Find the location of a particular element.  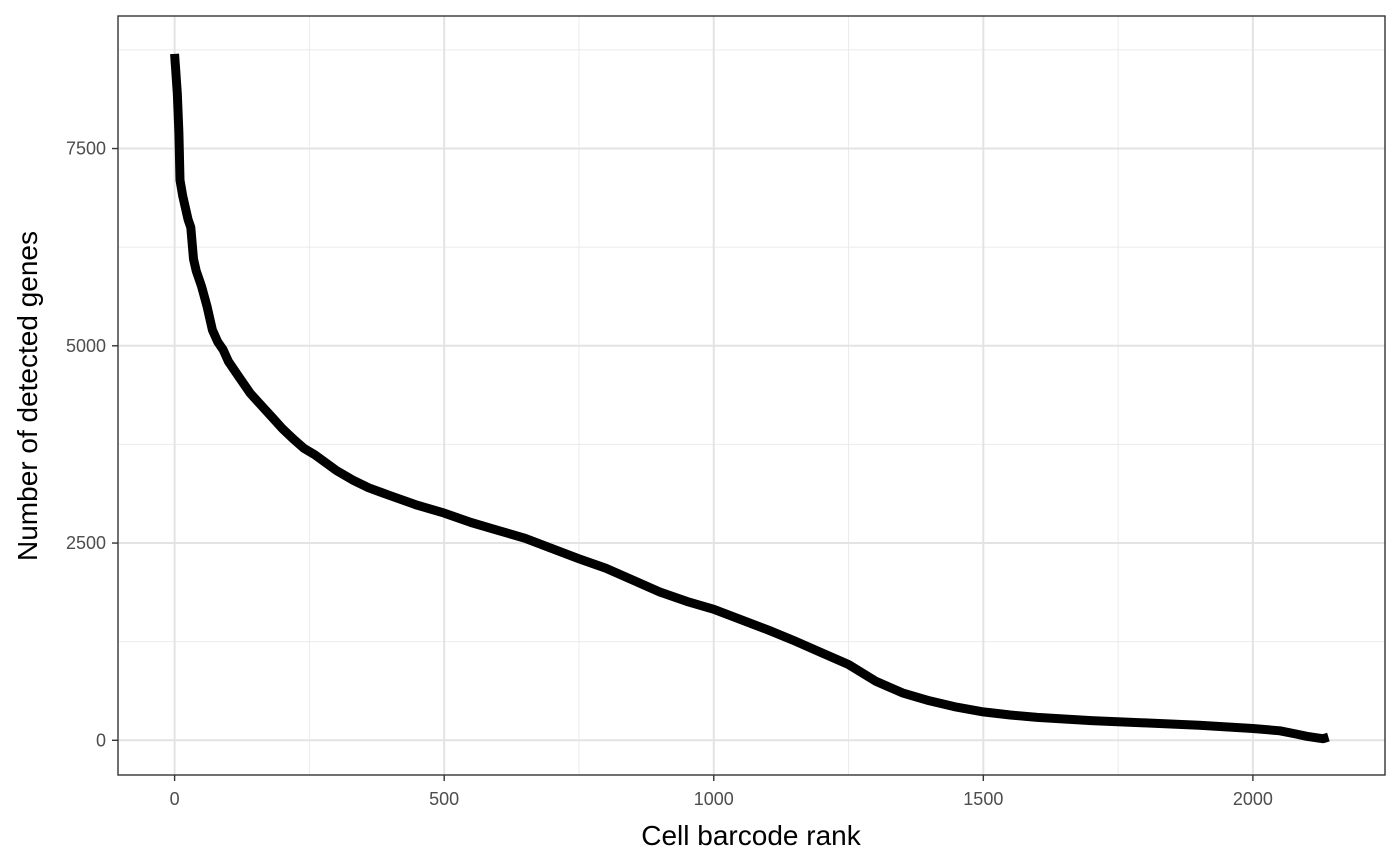

x-tick-label: 1000 is located at coordinates (714, 799).